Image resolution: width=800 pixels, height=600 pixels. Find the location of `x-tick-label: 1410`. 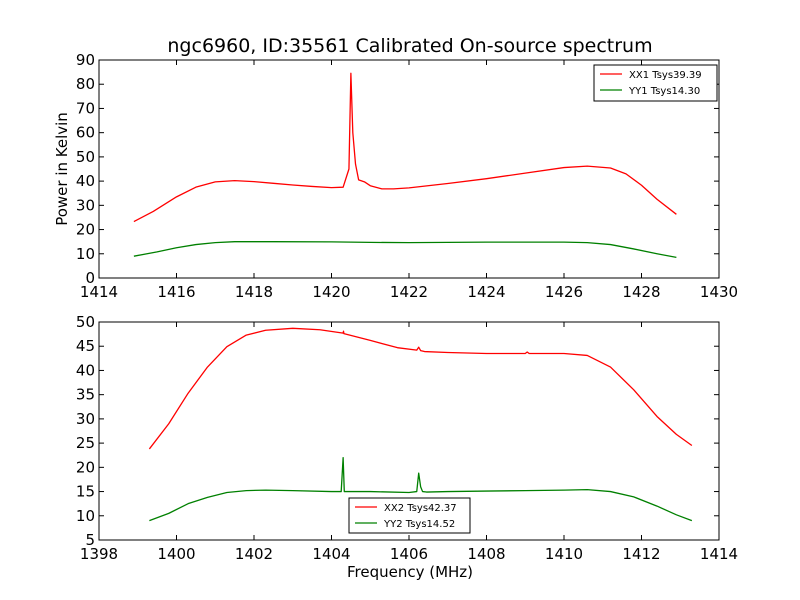

x-tick-label: 1410 is located at coordinates (564, 554).